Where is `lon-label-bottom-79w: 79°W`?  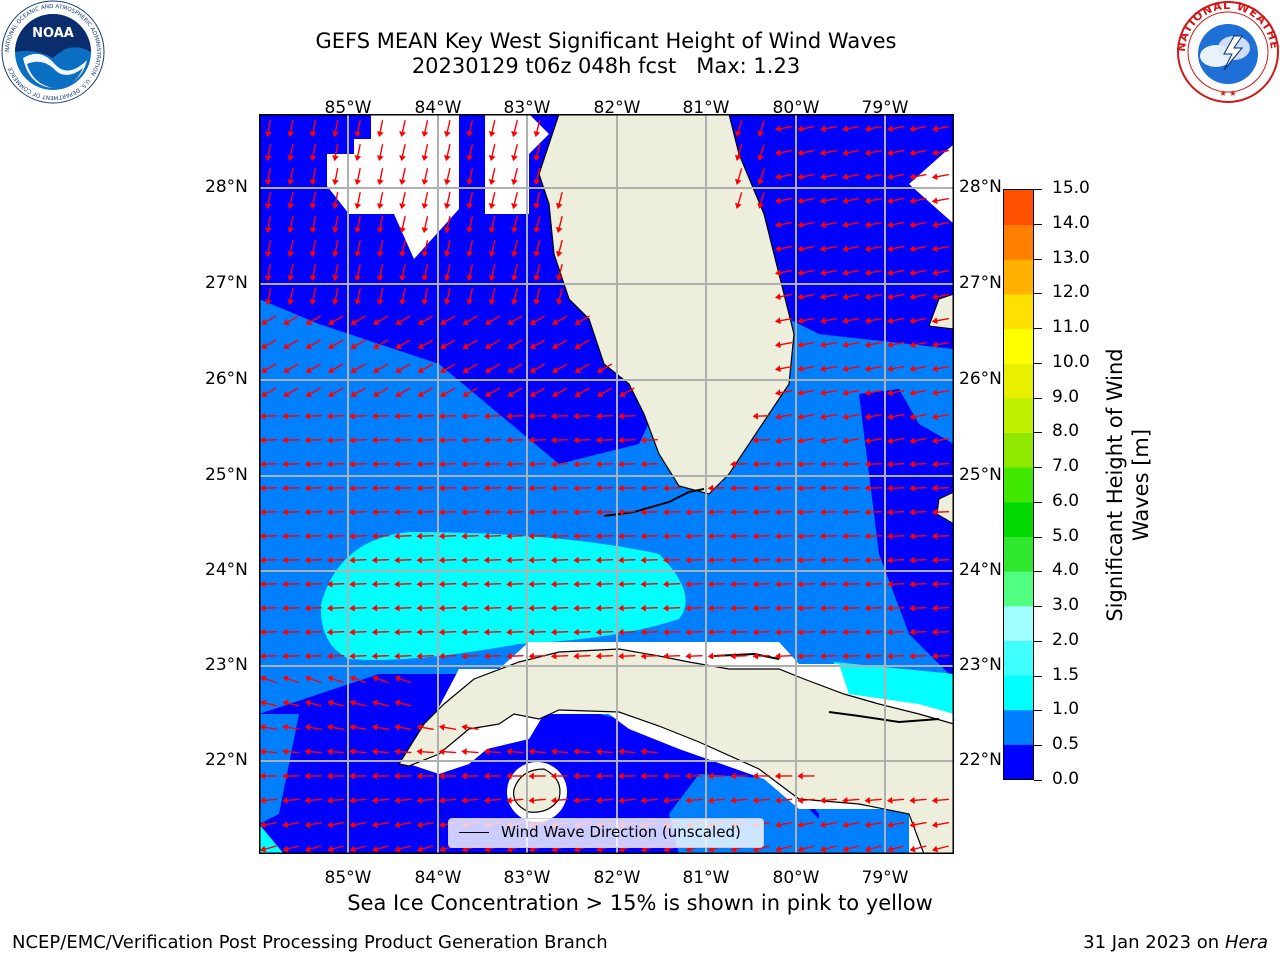
lon-label-bottom-79w: 79°W is located at coordinates (885, 878).